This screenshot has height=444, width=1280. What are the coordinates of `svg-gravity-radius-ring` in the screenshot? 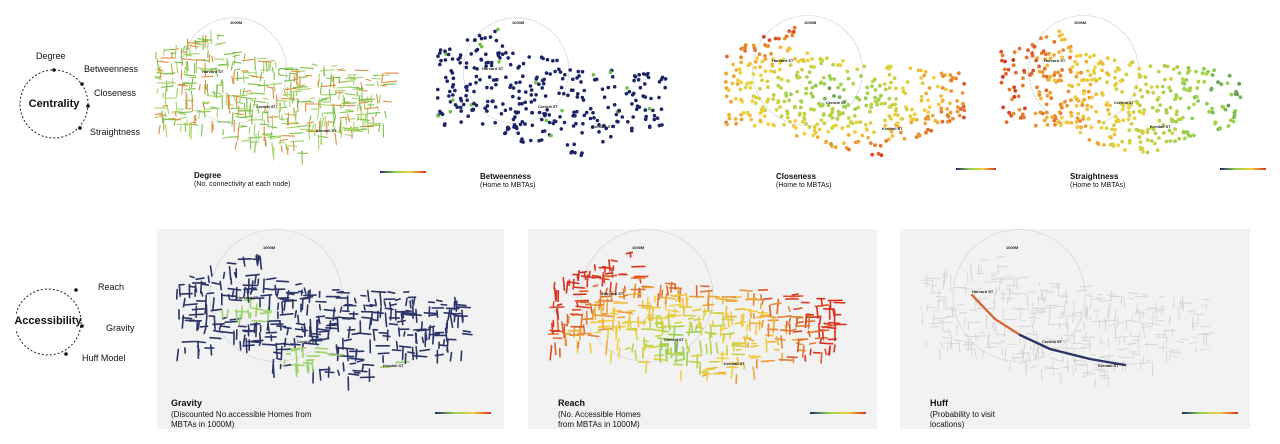 It's located at (276, 295).